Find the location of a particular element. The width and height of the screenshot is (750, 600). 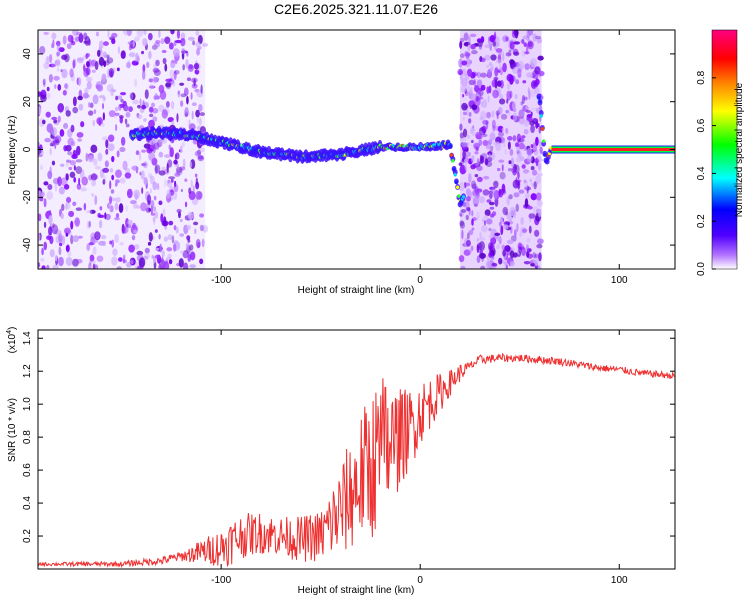

chart-title: C2E6.2025.321.11.07.E26 is located at coordinates (356, 9).